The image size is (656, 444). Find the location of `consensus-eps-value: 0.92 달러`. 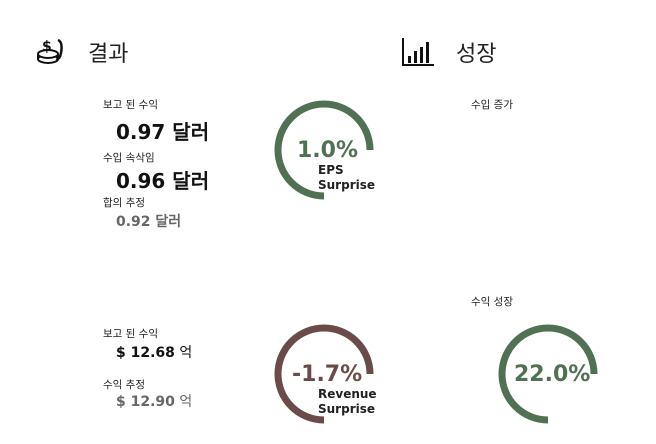

consensus-eps-value: 0.92 달러 is located at coordinates (149, 222).